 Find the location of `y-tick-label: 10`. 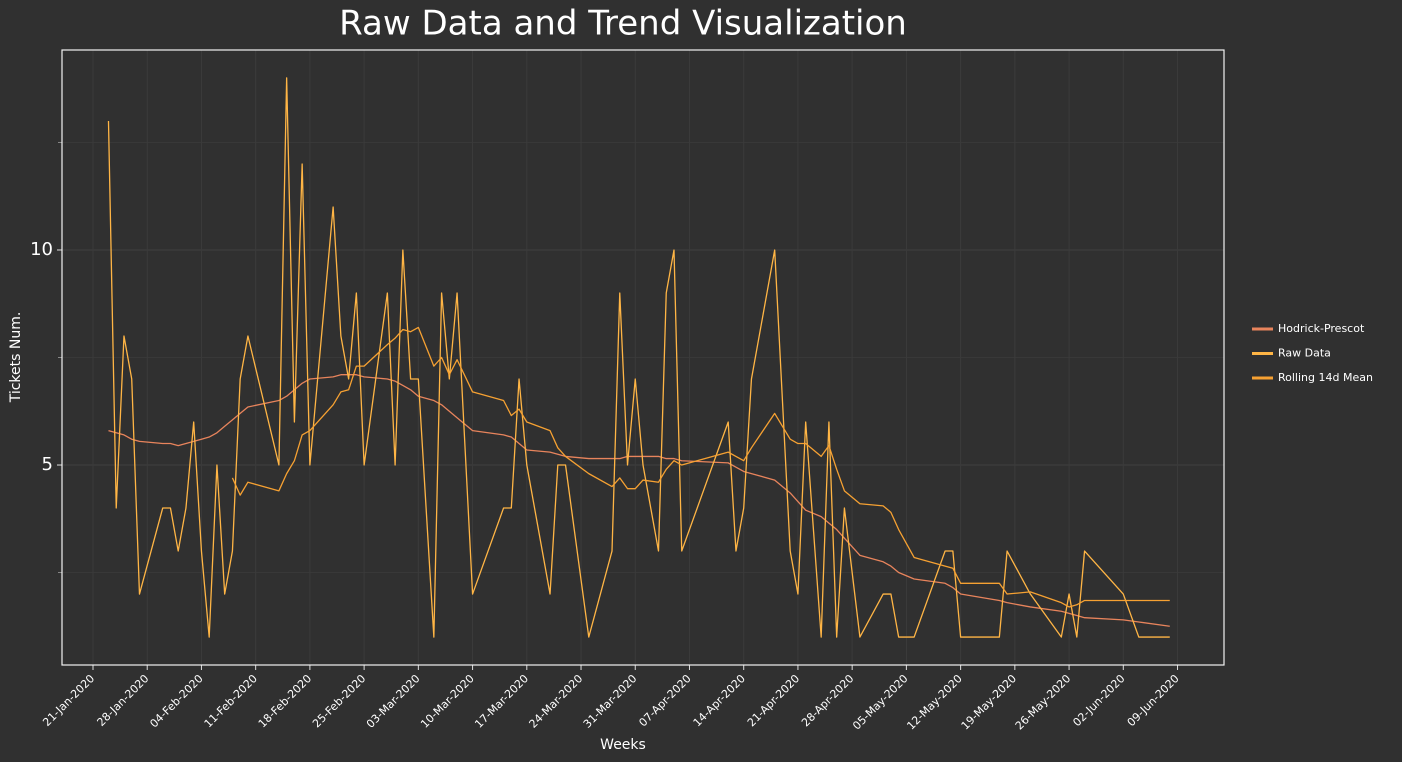

y-tick-label: 10 is located at coordinates (41, 249).